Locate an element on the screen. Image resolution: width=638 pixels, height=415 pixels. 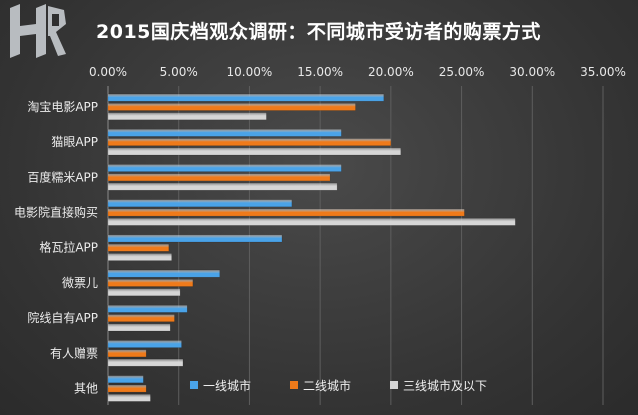
category-label: 百度糯米APP is located at coordinates (62, 176).